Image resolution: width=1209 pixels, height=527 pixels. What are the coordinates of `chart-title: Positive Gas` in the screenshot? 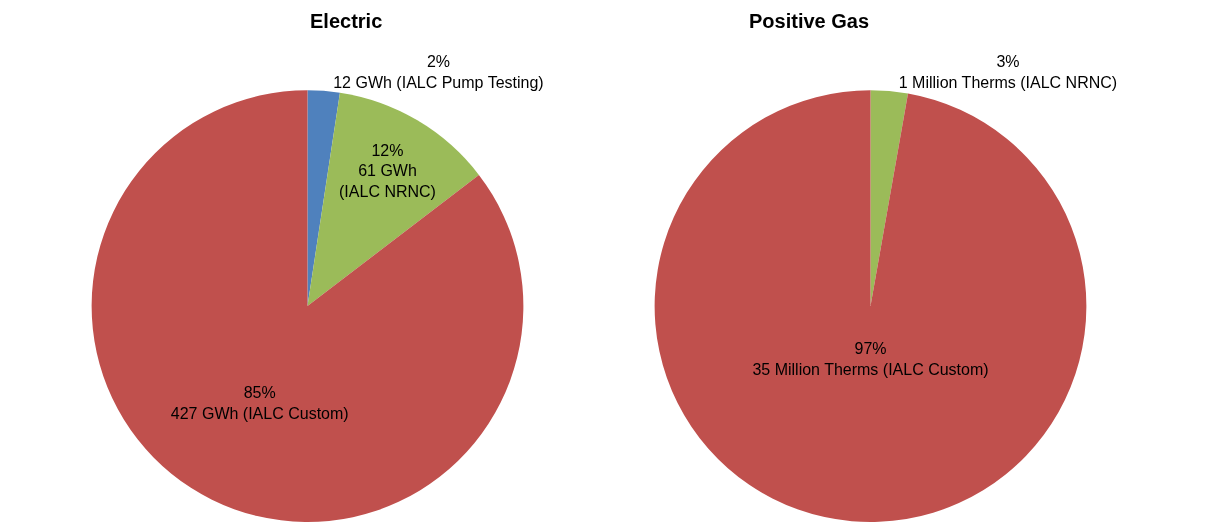 It's located at (809, 21).